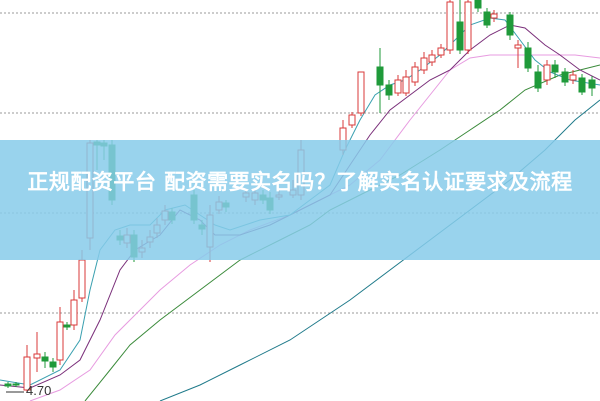 The image size is (600, 401). I want to click on price-label: 4.70, so click(39, 390).